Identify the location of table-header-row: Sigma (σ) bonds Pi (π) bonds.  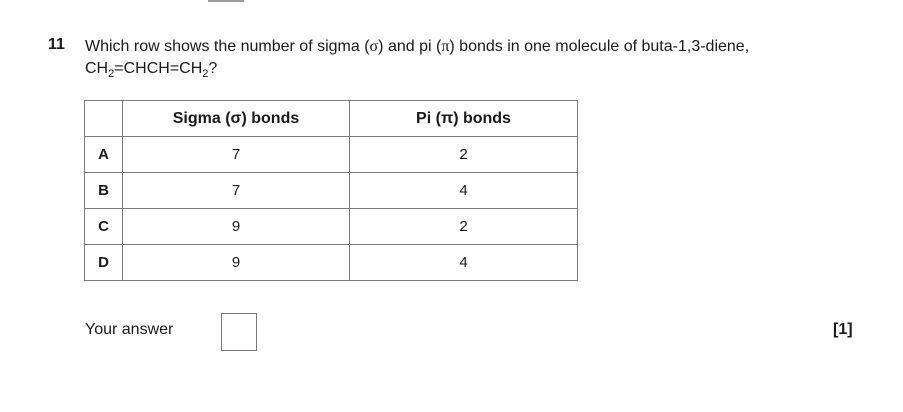
(331, 118).